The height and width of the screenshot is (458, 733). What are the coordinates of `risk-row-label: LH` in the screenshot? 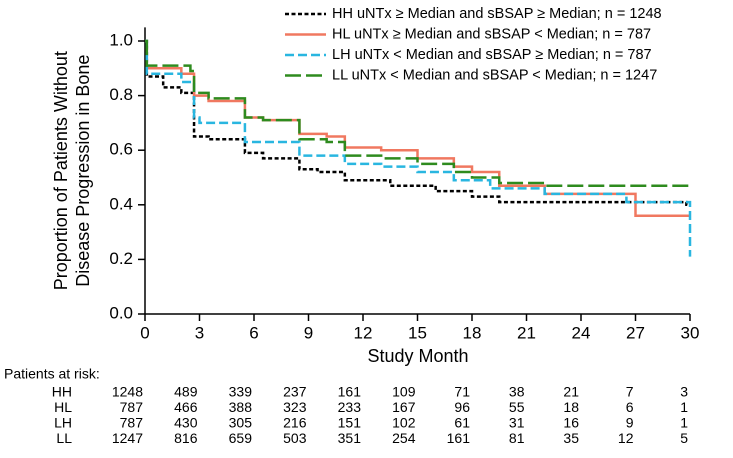 It's located at (63, 423).